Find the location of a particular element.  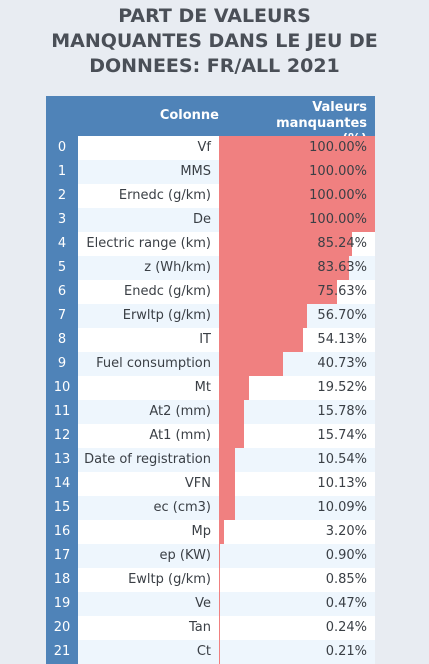

row-value-label: 40.73% is located at coordinates (293, 364).